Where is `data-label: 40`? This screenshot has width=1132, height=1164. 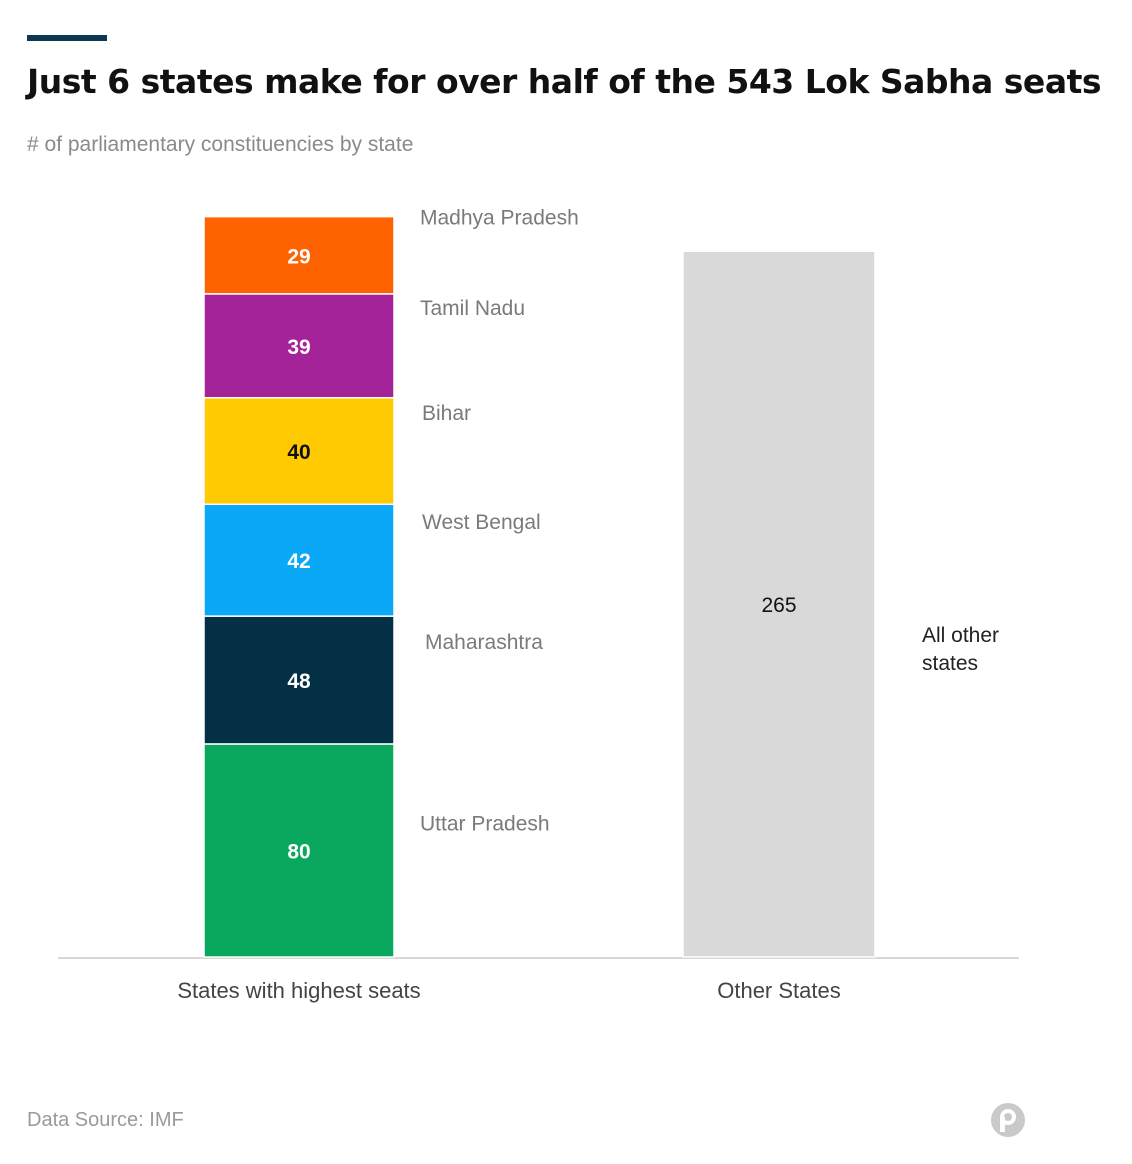 data-label: 40 is located at coordinates (298, 452).